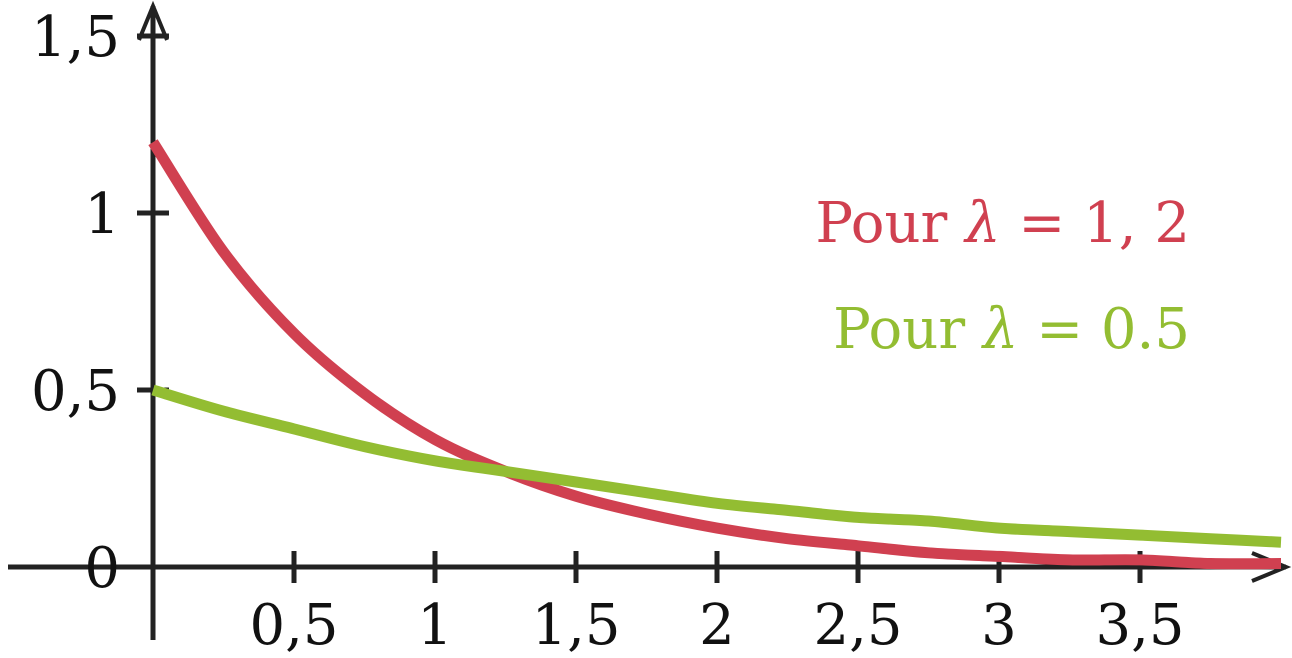 The height and width of the screenshot is (658, 1292). I want to click on legend-entry-lambda-0-5: Pour λ = 0.5, so click(1011, 329).